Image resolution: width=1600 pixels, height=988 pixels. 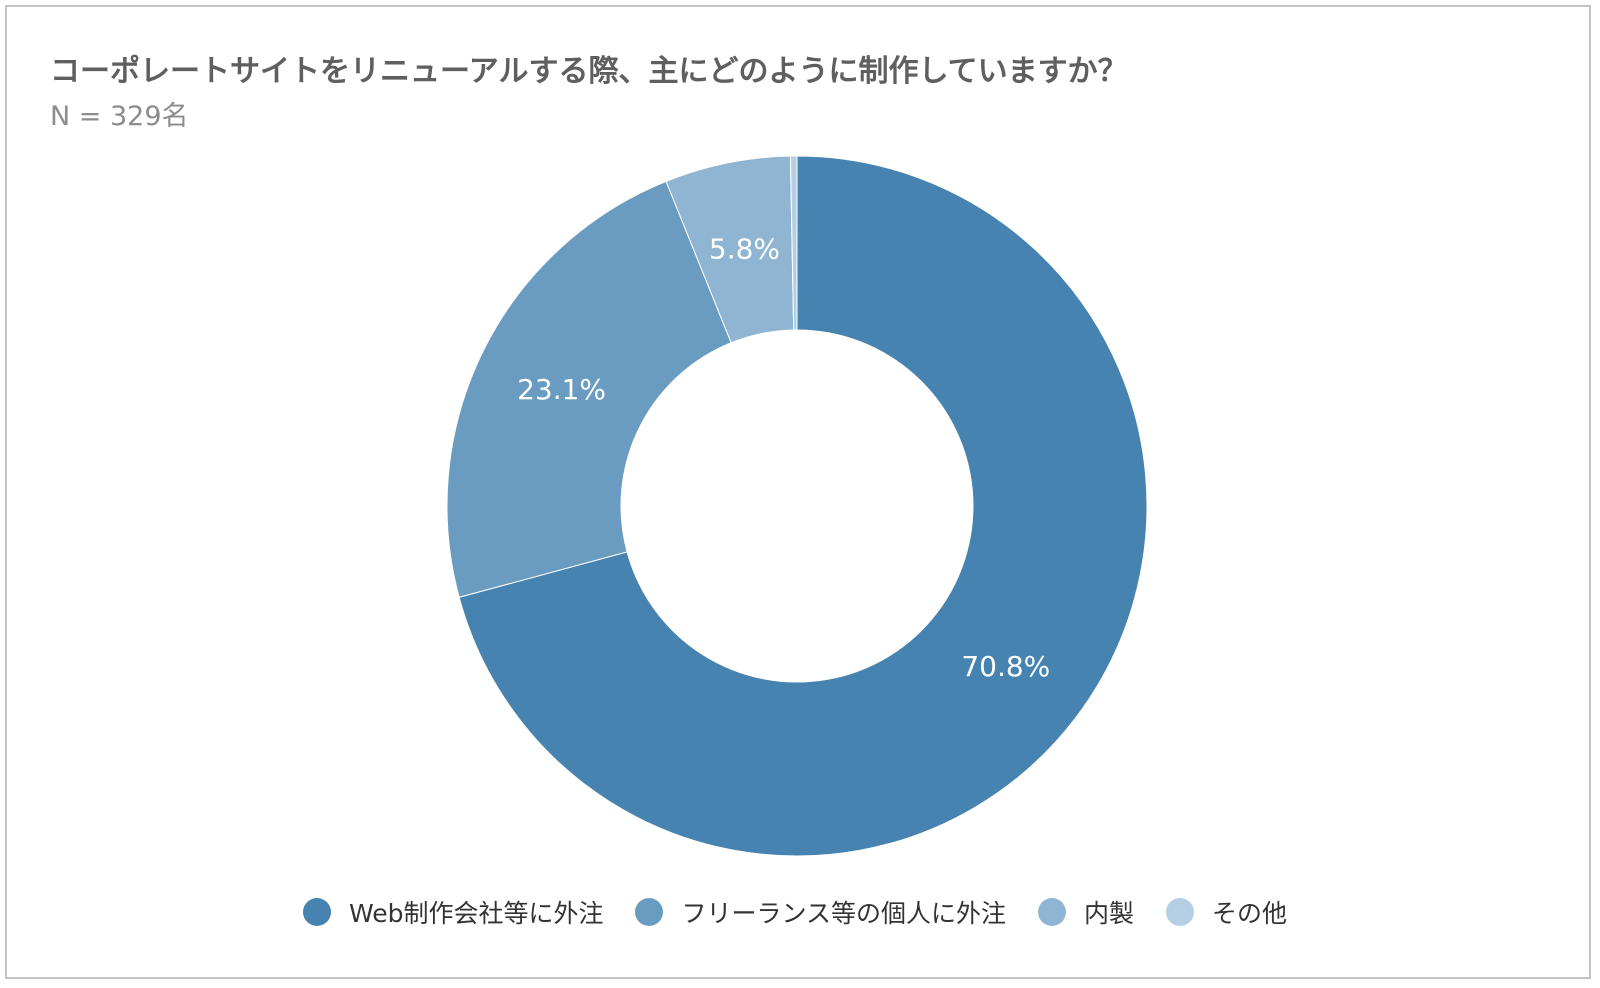 I want to click on legend-item-in-house: 内製, so click(x=1086, y=912).